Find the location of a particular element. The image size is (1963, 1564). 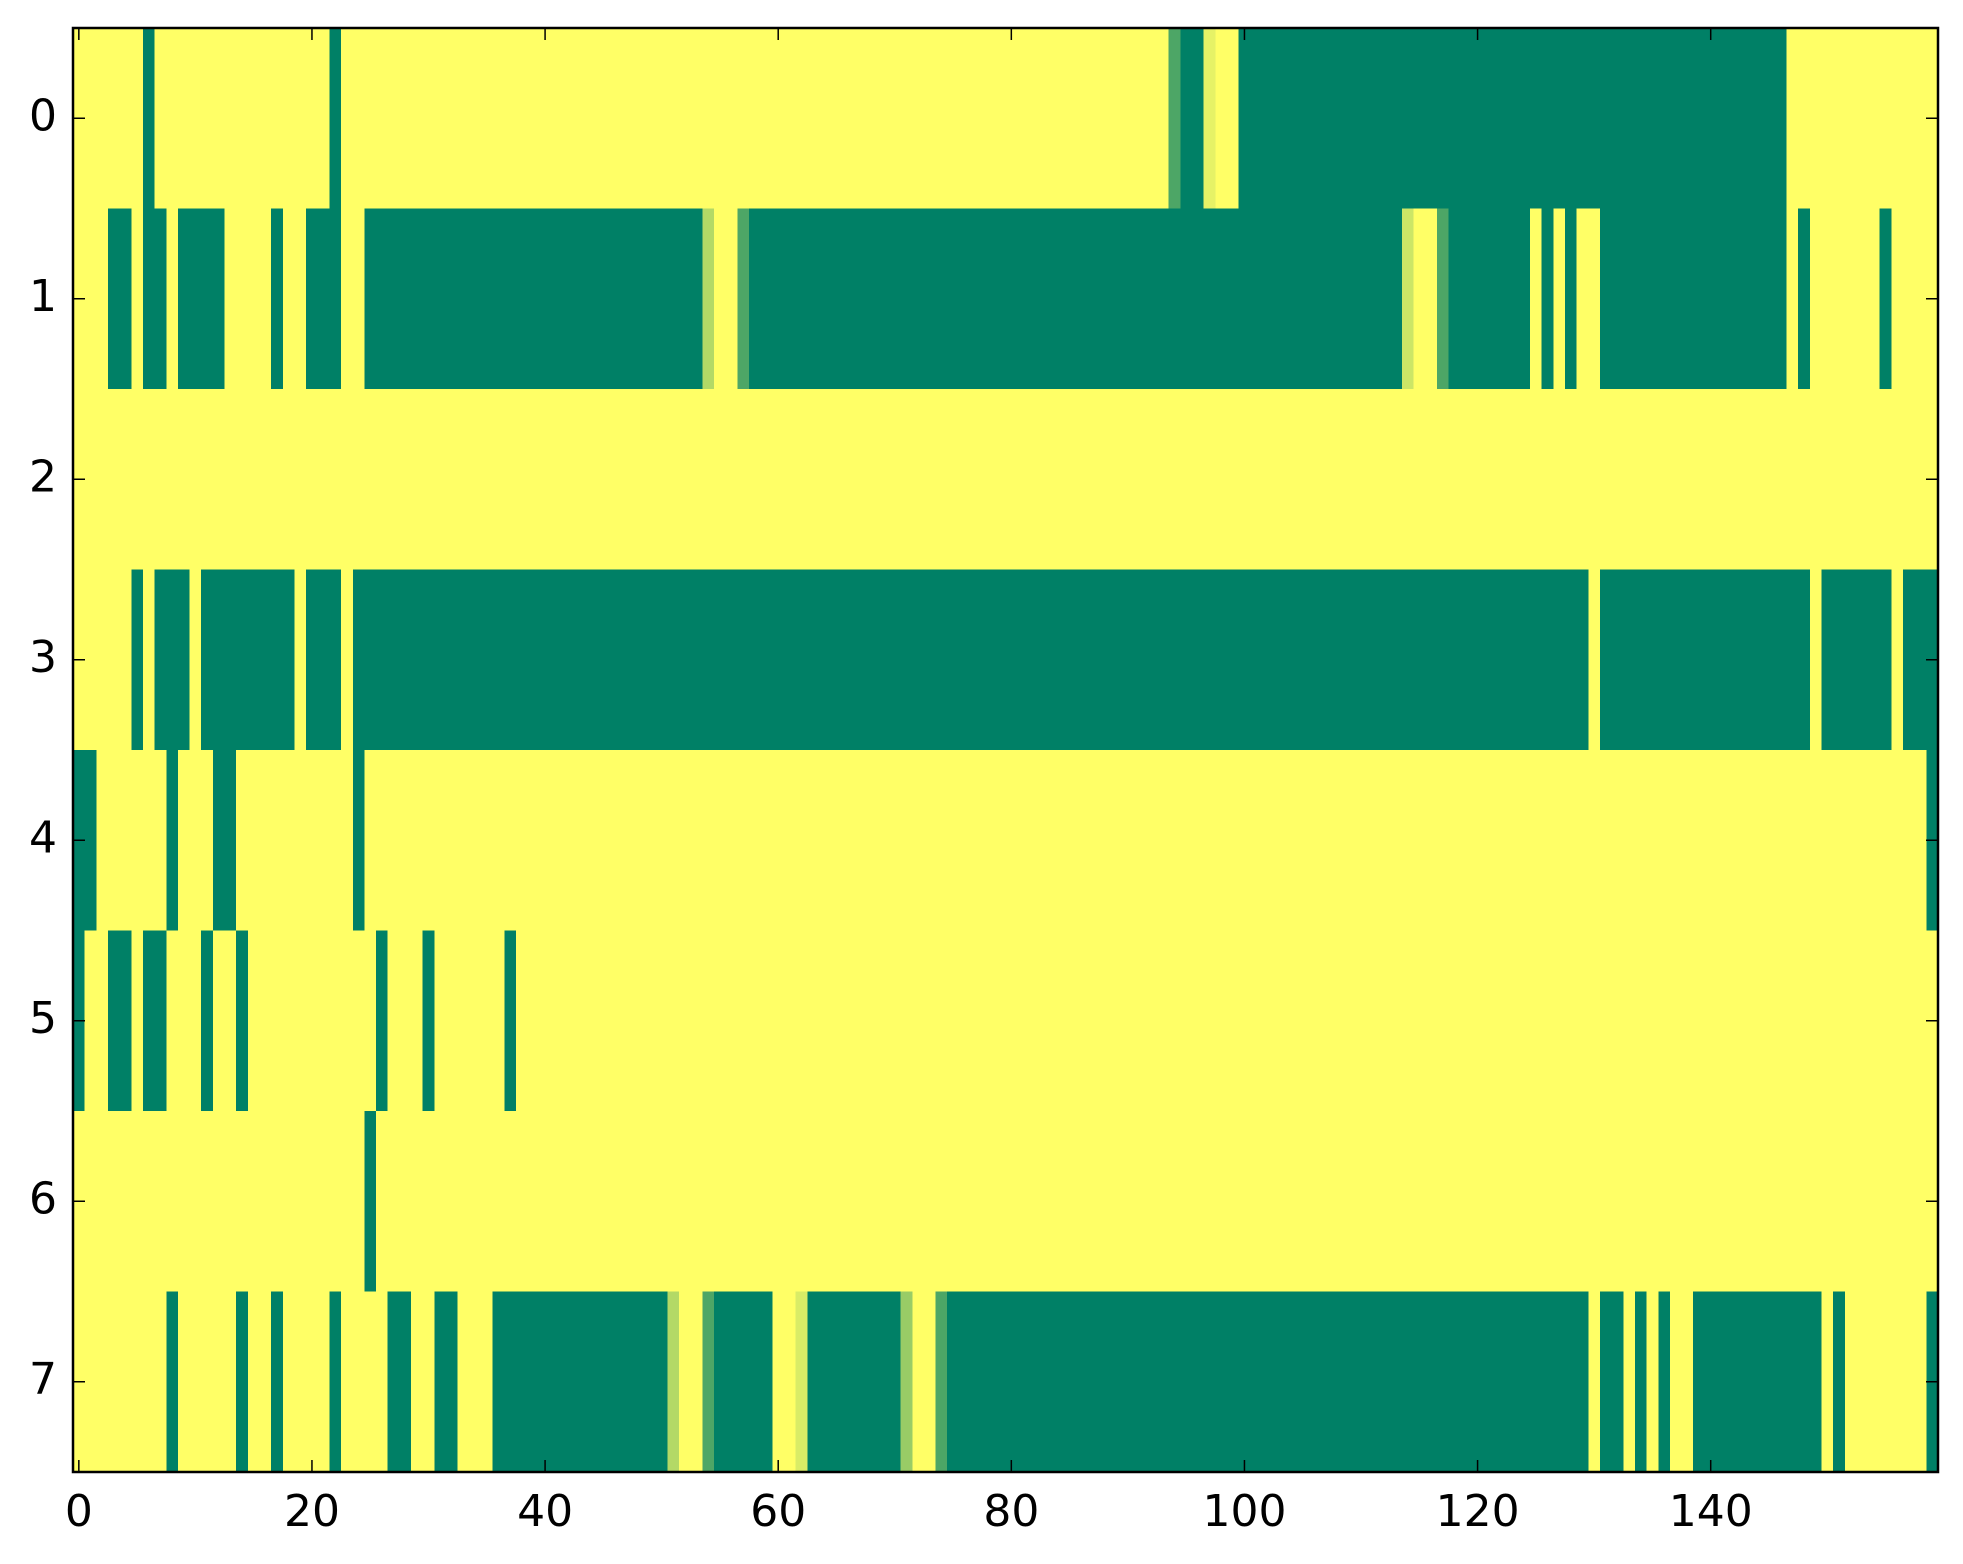

x-tick-label: 100 is located at coordinates (1244, 1511).